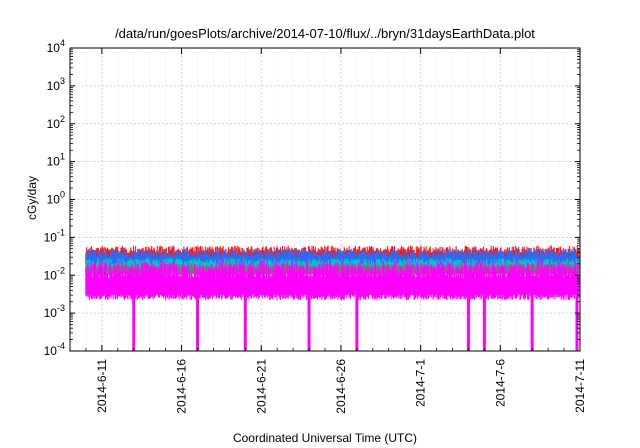 The image size is (640, 448). Describe the element at coordinates (54, 273) in the screenshot. I see `y-tick-label: 10⁻²` at that location.